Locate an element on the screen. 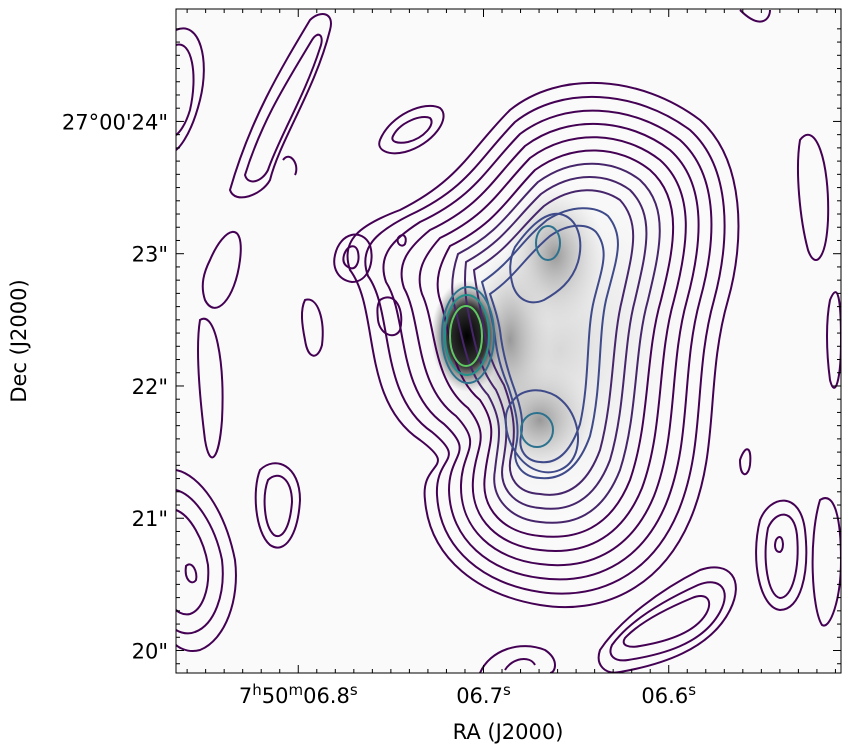  x-tick-label: 06.6s is located at coordinates (668, 694).